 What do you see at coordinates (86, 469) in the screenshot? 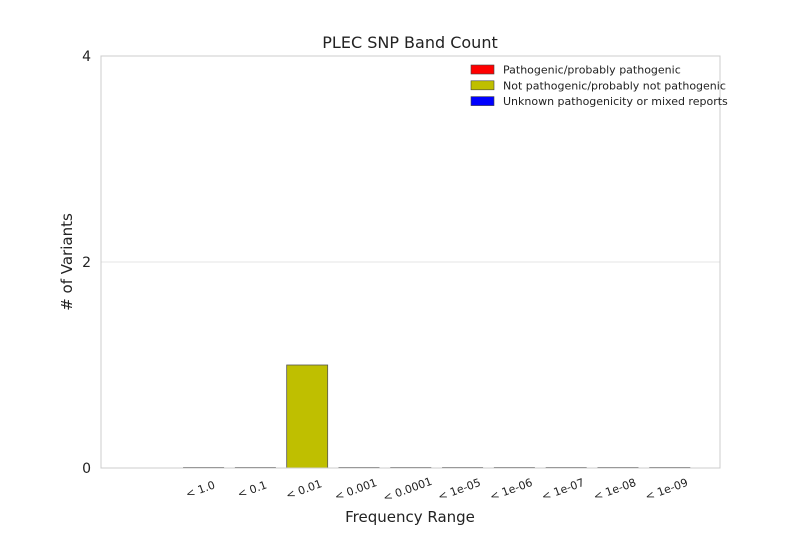
I see `y-tick-label: 0` at bounding box center [86, 469].